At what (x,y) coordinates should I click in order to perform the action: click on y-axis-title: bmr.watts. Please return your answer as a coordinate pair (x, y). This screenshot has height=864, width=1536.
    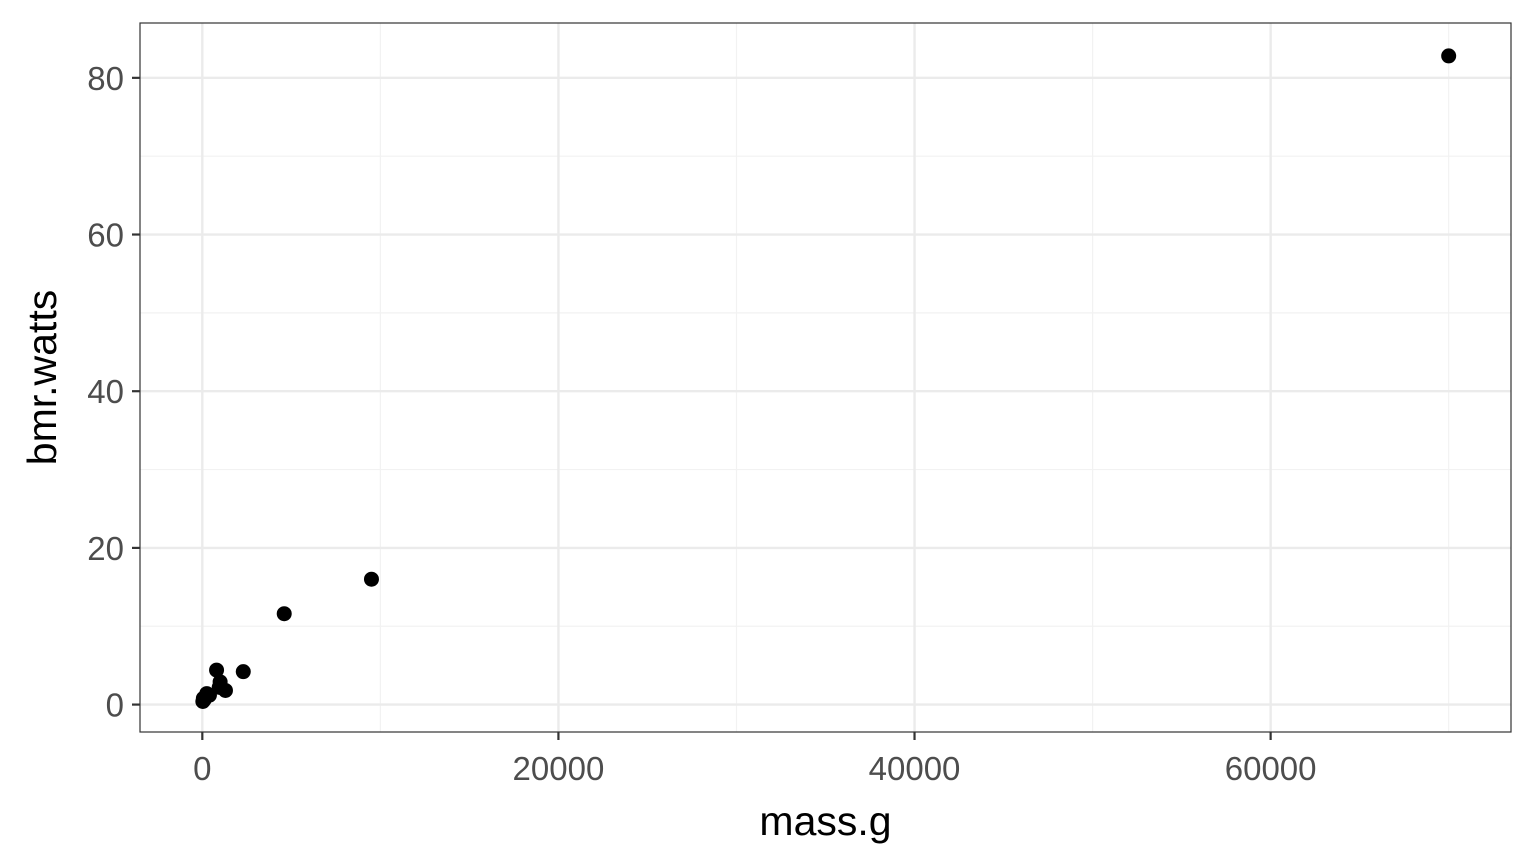
    Looking at the image, I should click on (42, 377).